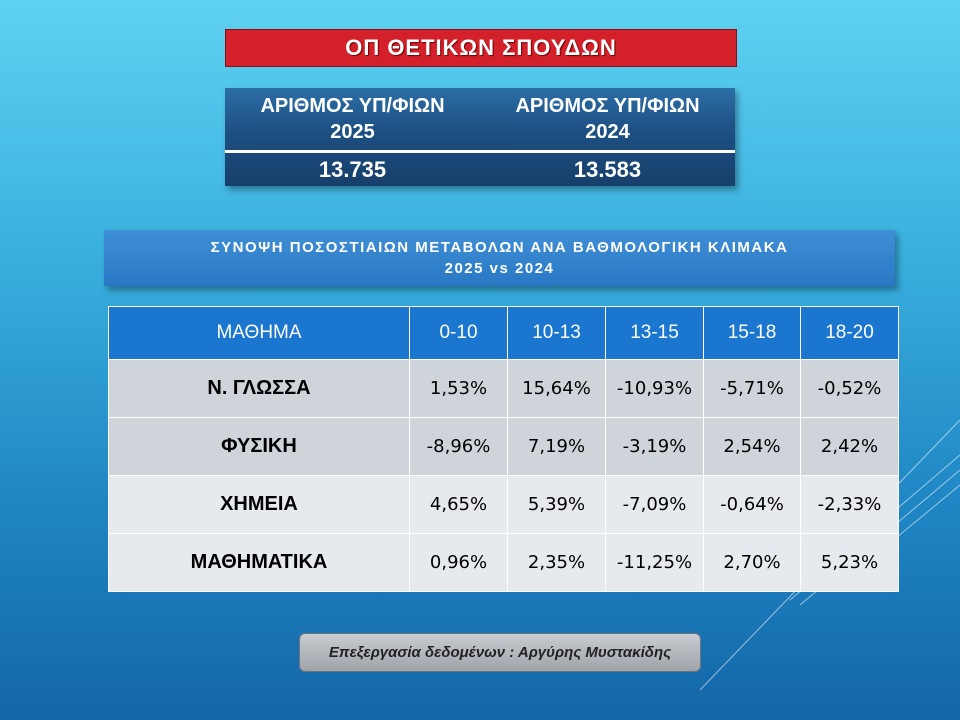 Image resolution: width=960 pixels, height=720 pixels. What do you see at coordinates (752, 333) in the screenshot?
I see `column-header: 15-18` at bounding box center [752, 333].